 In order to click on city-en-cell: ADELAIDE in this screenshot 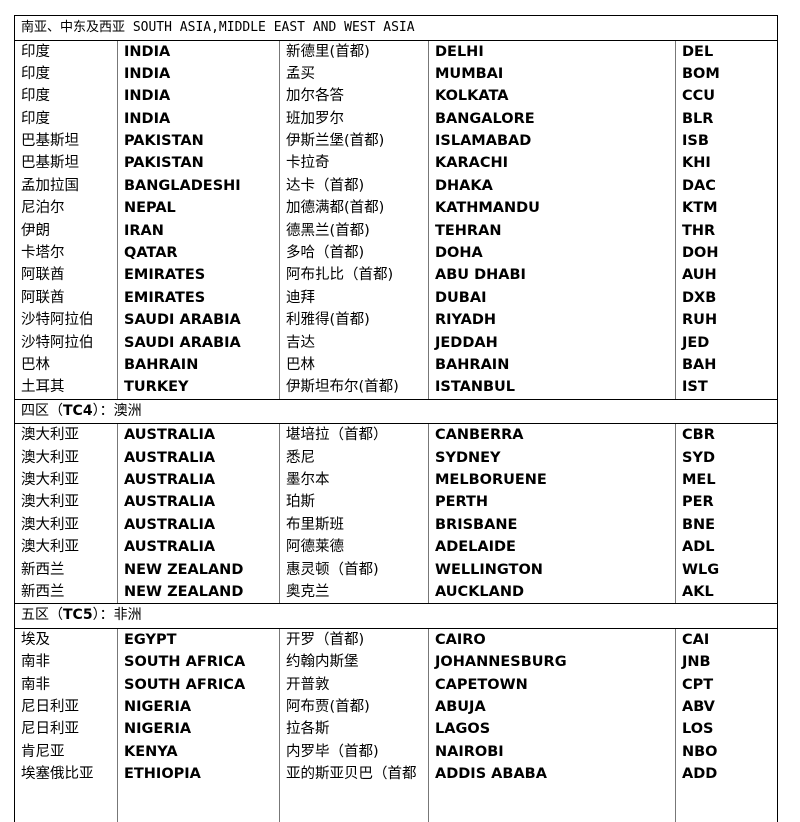, I will do `click(552, 547)`.